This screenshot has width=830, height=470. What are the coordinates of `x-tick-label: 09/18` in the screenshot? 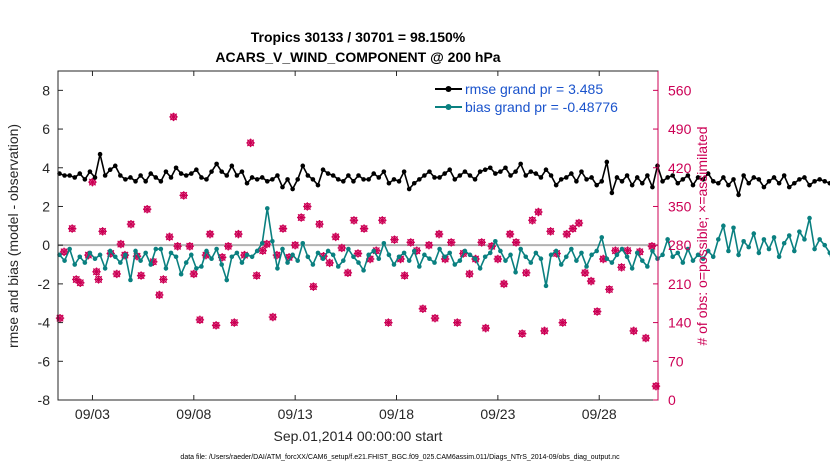 It's located at (396, 414).